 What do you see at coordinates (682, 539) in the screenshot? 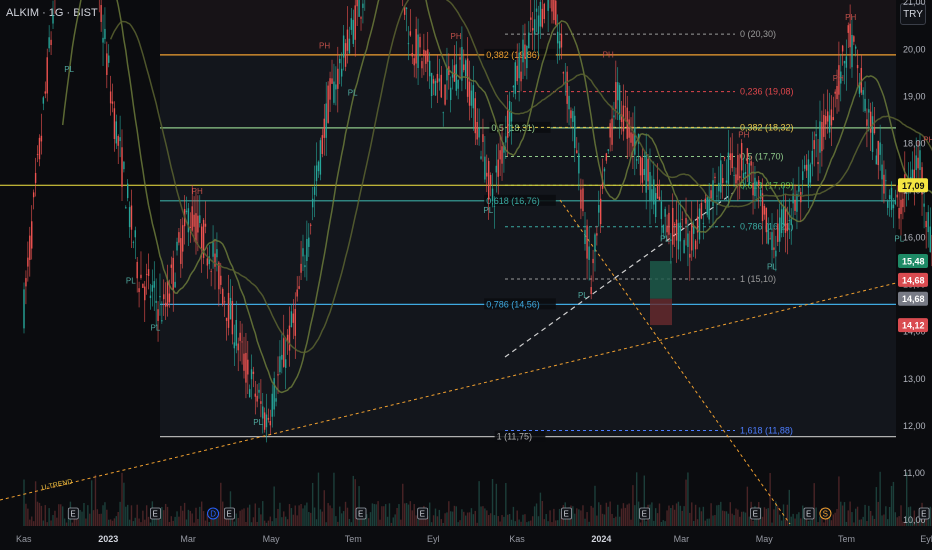
I see `time-tick: Mar` at bounding box center [682, 539].